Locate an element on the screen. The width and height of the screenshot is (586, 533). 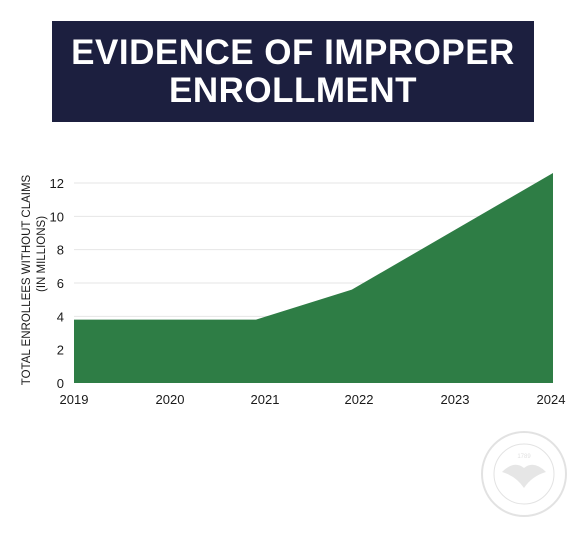
page-title: EVIDENCE OF IMPROPER ENROLLMENT is located at coordinates (293, 71).